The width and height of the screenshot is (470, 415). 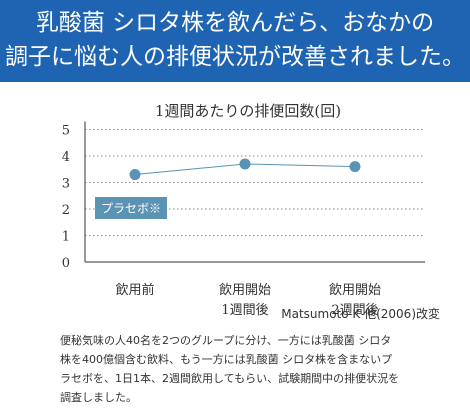 What do you see at coordinates (248, 111) in the screenshot?
I see `chart-title: 1週間あたりの排便回数(回)` at bounding box center [248, 111].